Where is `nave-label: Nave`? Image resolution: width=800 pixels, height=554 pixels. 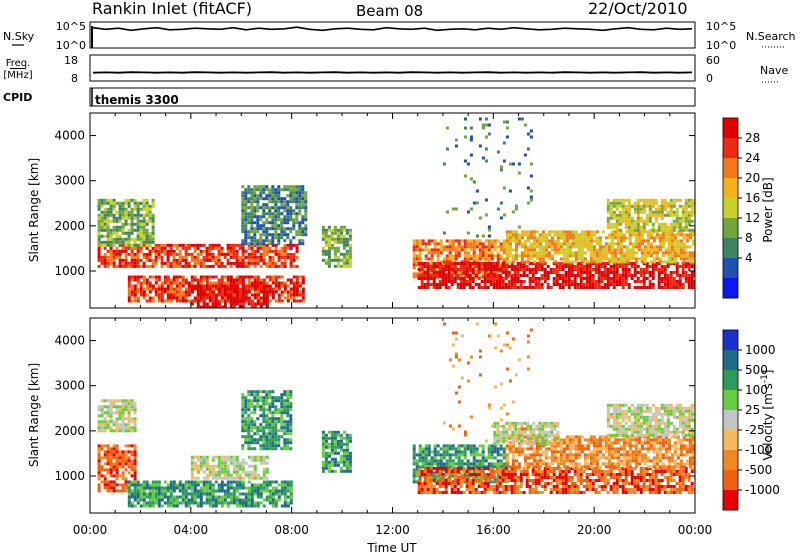
nave-label: Nave is located at coordinates (774, 70).